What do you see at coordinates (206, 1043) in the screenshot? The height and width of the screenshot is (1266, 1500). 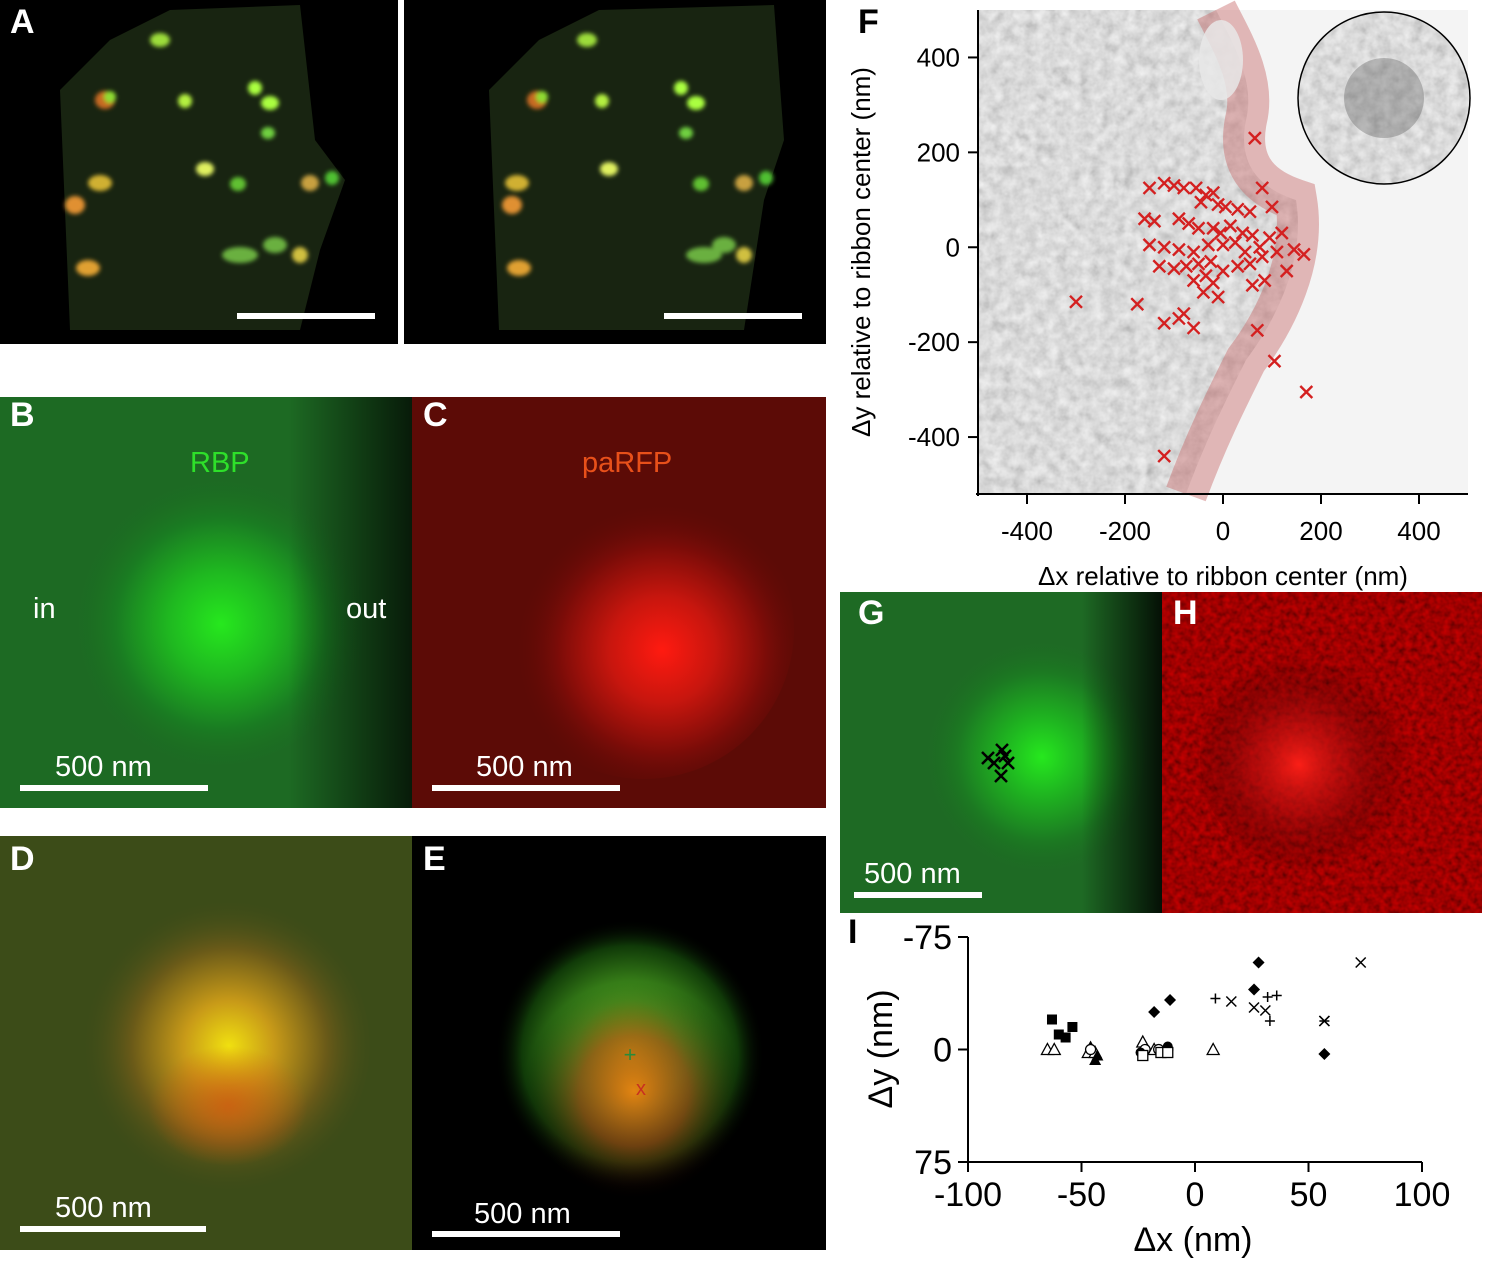 I see `panel-d-merge-image: 500 nm` at bounding box center [206, 1043].